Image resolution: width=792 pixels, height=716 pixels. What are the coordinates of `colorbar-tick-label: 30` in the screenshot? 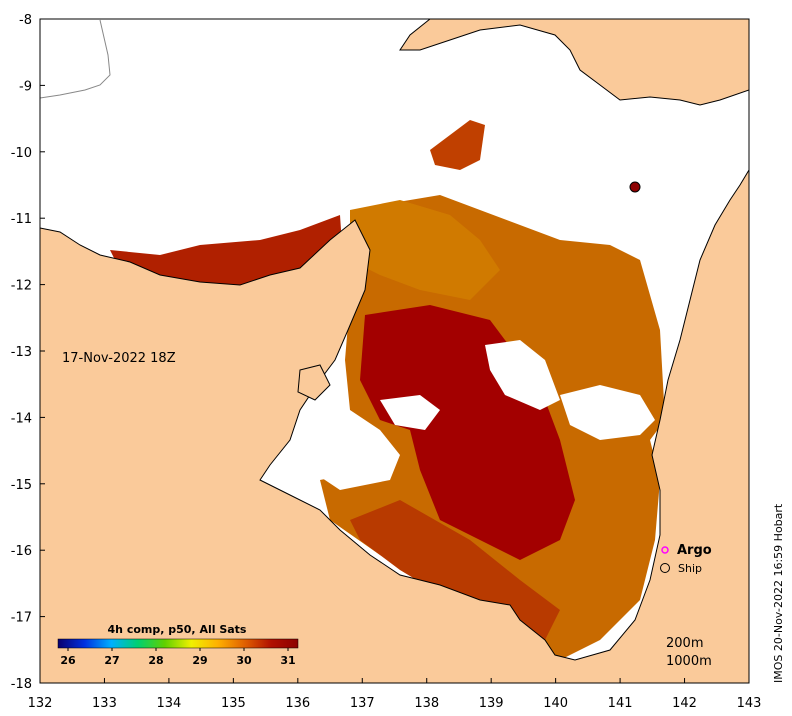 It's located at (244, 660).